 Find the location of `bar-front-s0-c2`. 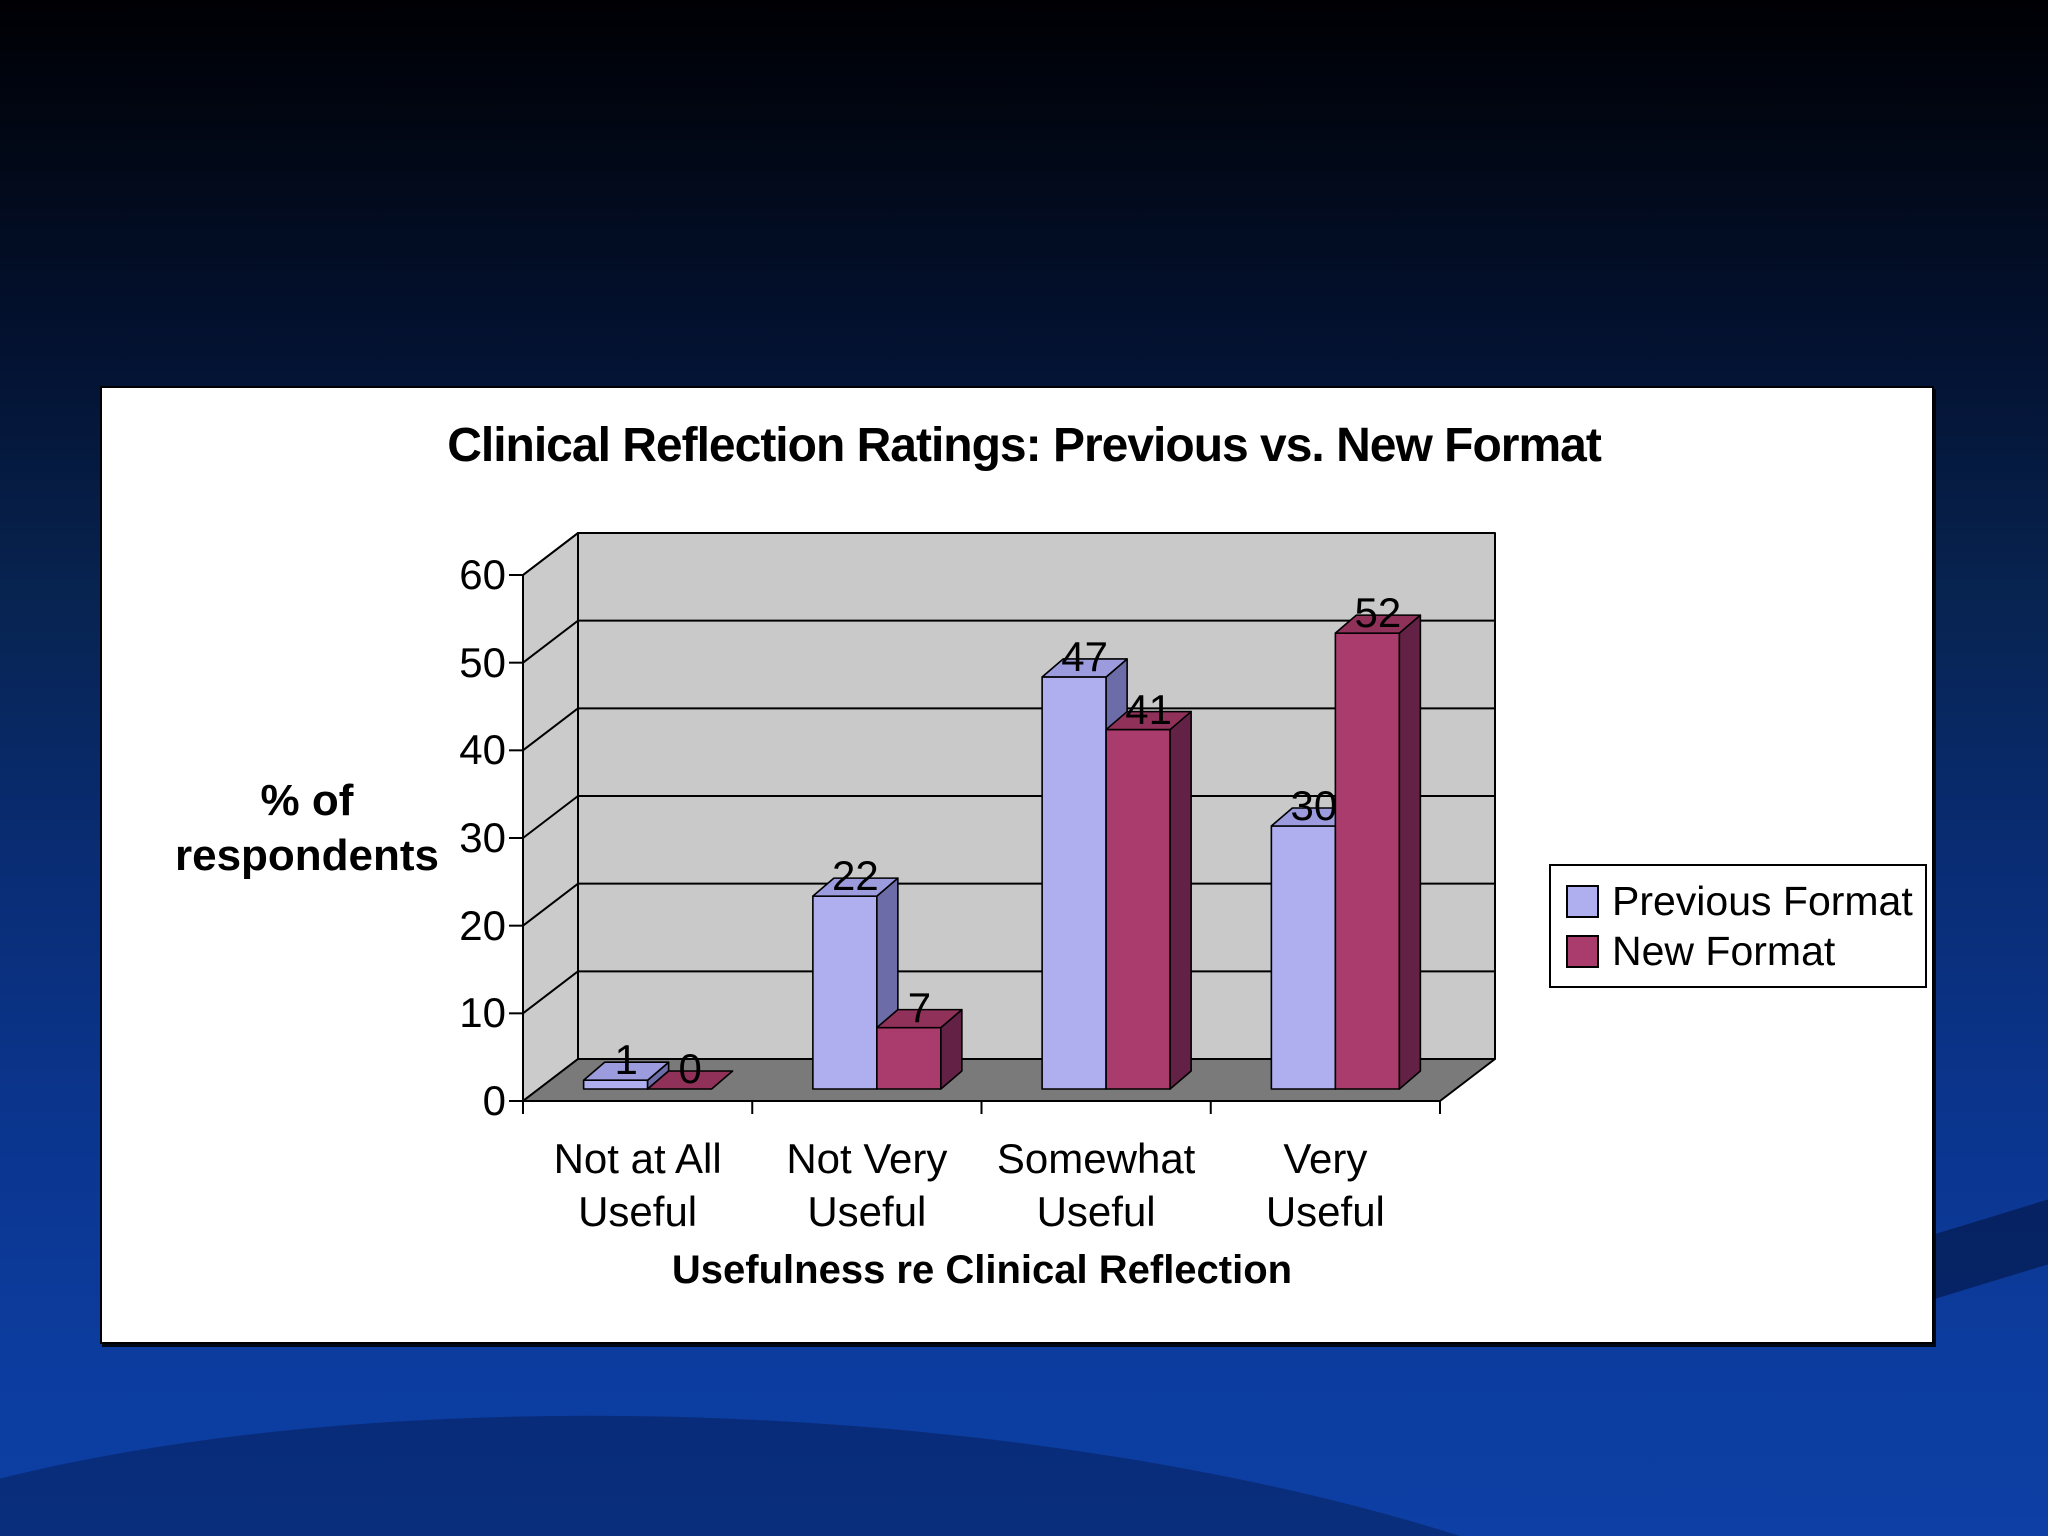

bar-front-s0-c2 is located at coordinates (1074, 883).